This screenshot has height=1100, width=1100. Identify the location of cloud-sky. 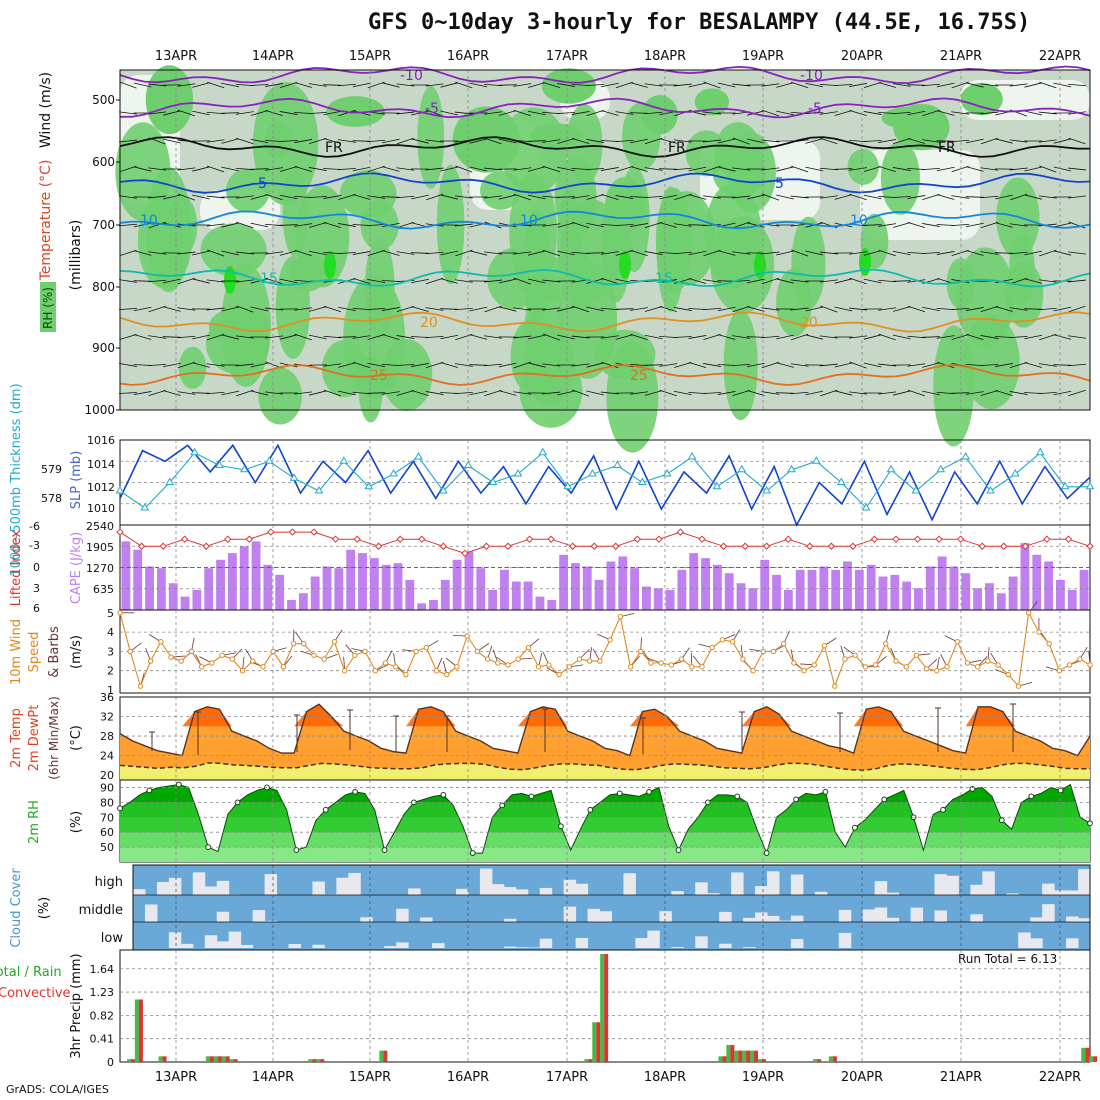
(611, 907).